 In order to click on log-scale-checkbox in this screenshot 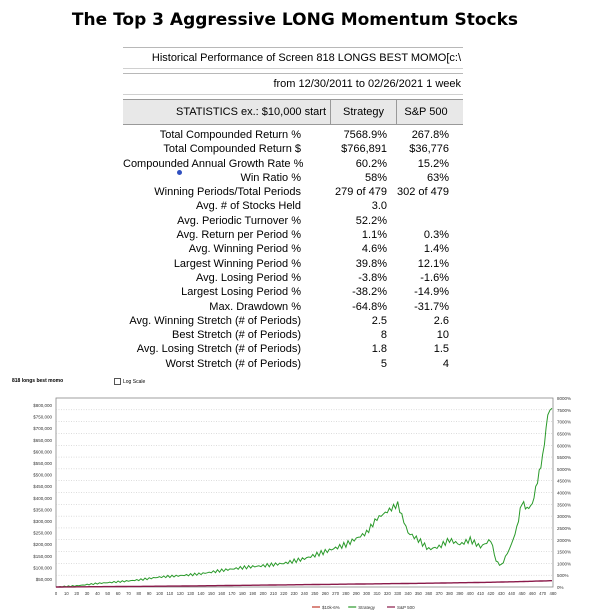, I will do `click(117, 381)`.